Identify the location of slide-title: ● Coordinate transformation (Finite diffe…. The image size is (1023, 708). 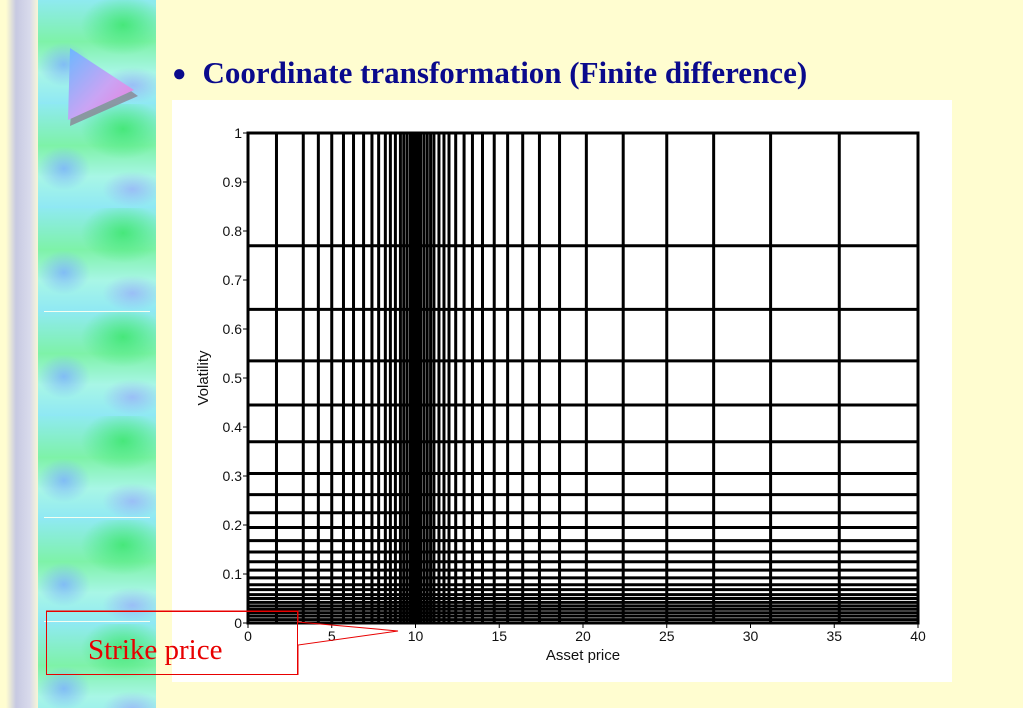
(489, 73).